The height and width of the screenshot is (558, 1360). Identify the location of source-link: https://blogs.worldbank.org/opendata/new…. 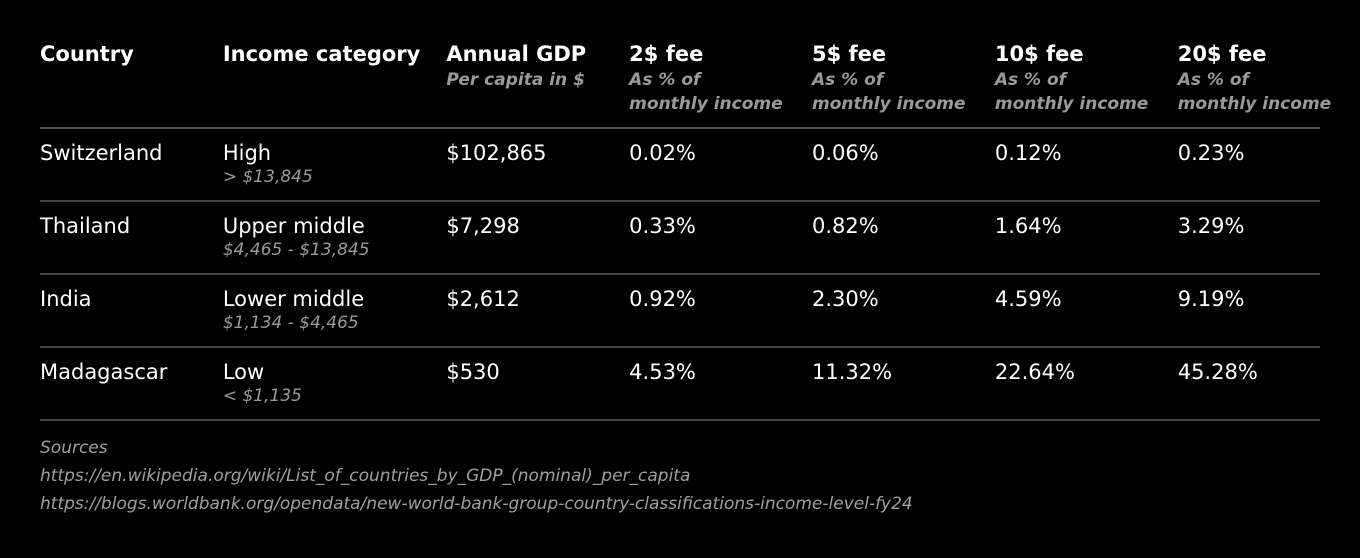
(476, 504).